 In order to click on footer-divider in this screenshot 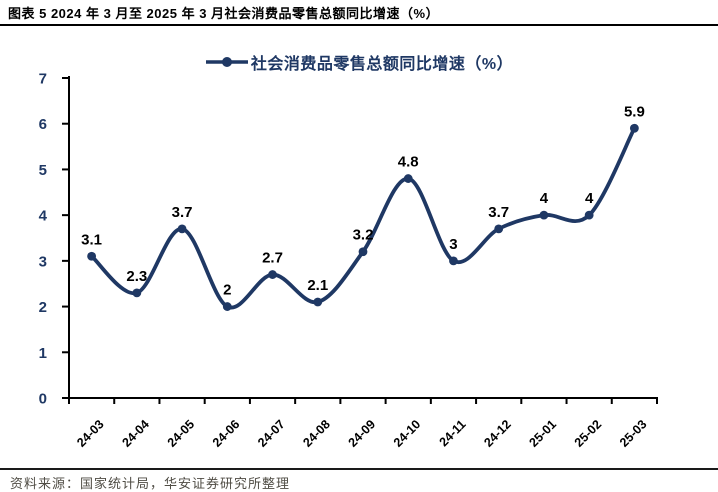, I will do `click(359, 469)`.